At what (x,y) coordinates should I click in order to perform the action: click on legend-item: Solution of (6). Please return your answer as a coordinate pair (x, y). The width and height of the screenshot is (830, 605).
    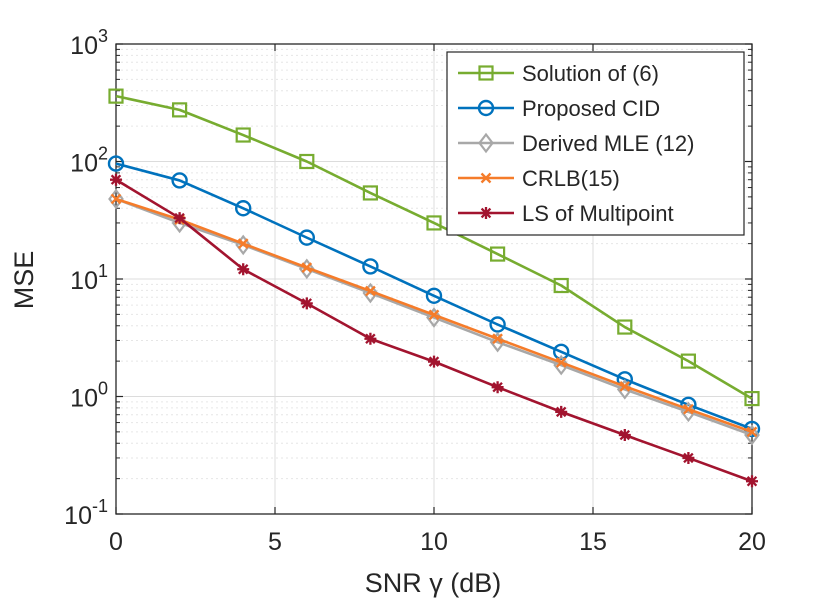
    Looking at the image, I should click on (558, 73).